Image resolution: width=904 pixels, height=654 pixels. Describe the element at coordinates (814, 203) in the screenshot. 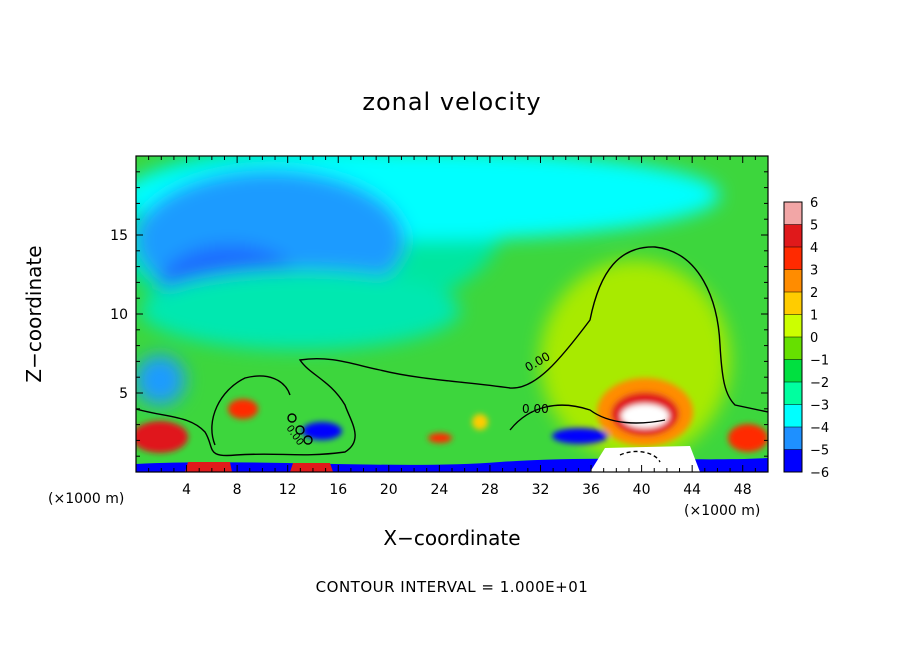

I see `colorbar-label: 6` at that location.